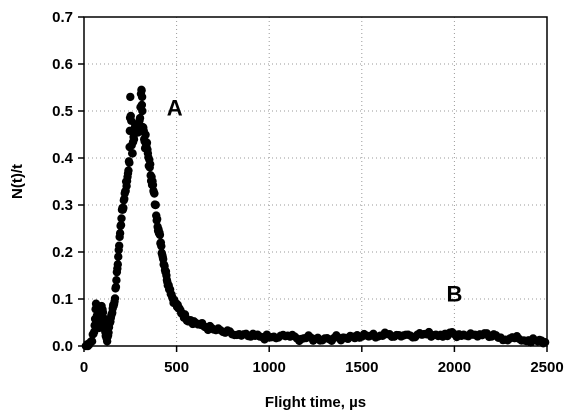 This screenshot has width=574, height=417. I want to click on y-tick-label: 0.3, so click(62, 205).